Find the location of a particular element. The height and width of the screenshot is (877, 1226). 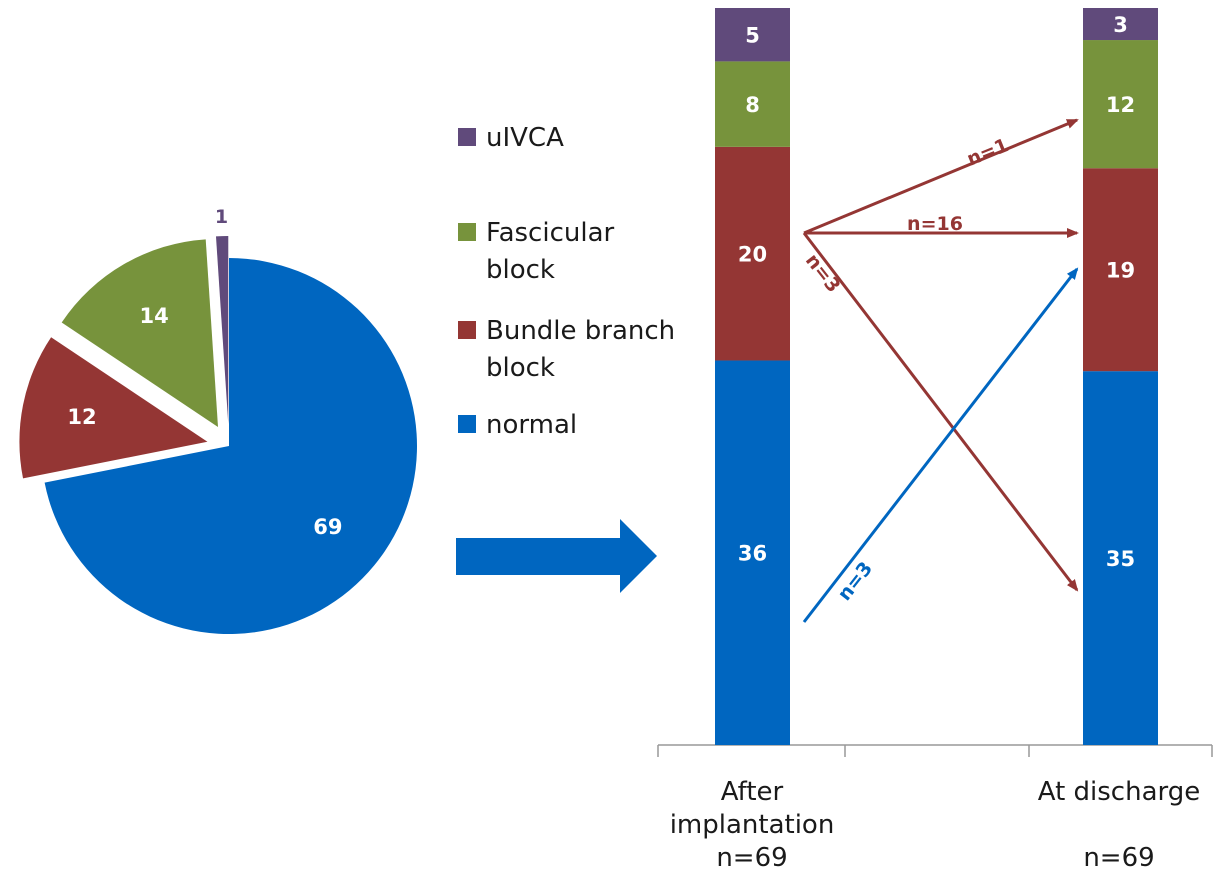

flow-arrow-bundle-branch-block-to-normal is located at coordinates (940, 412).